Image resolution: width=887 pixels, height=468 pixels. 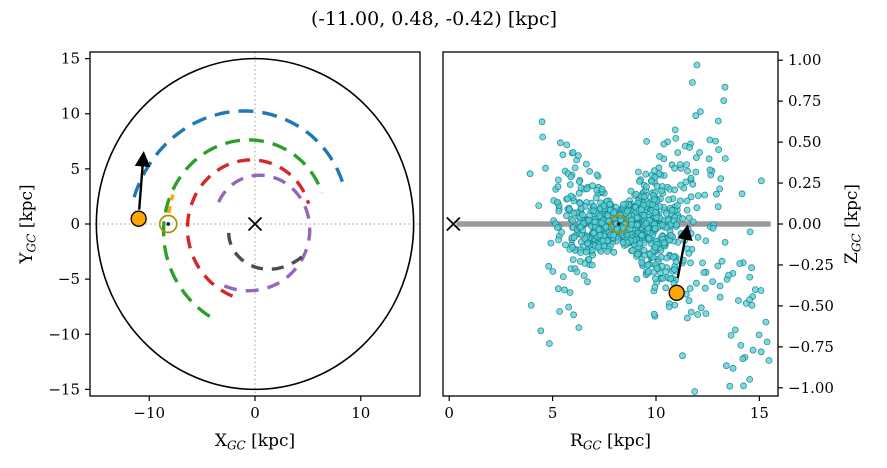 I want to click on spiral-arm-outer-arm, so click(x=238, y=153).